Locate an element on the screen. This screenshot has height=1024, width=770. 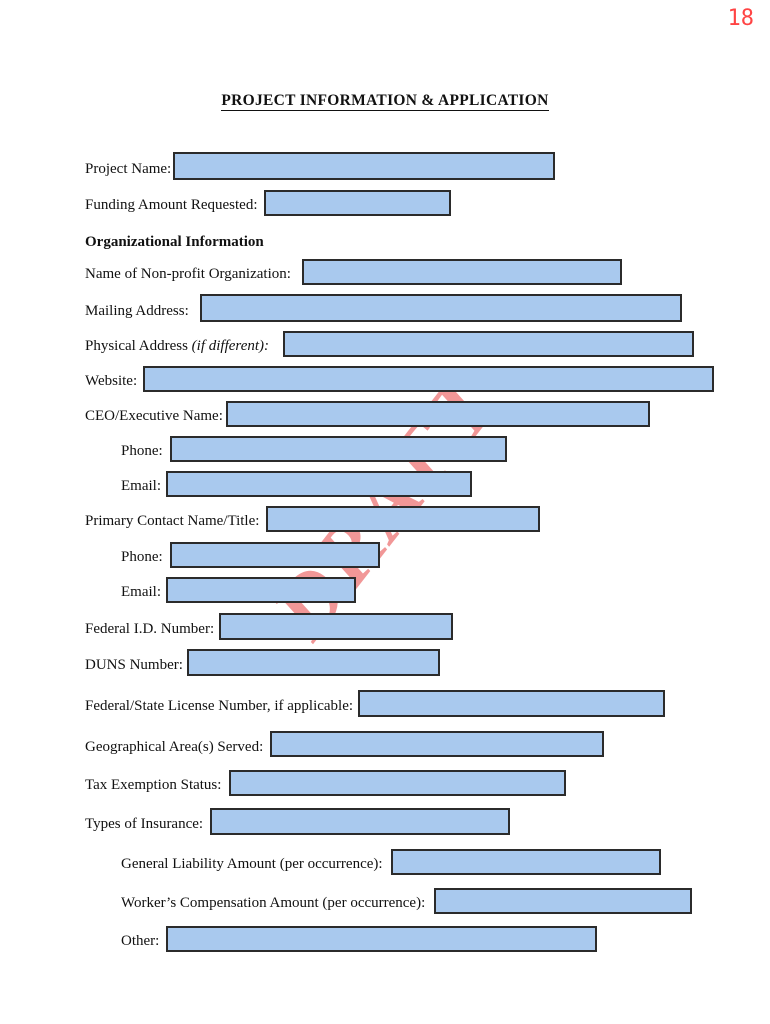
field-label-mailing-address: Mailing Address: is located at coordinates (137, 311).